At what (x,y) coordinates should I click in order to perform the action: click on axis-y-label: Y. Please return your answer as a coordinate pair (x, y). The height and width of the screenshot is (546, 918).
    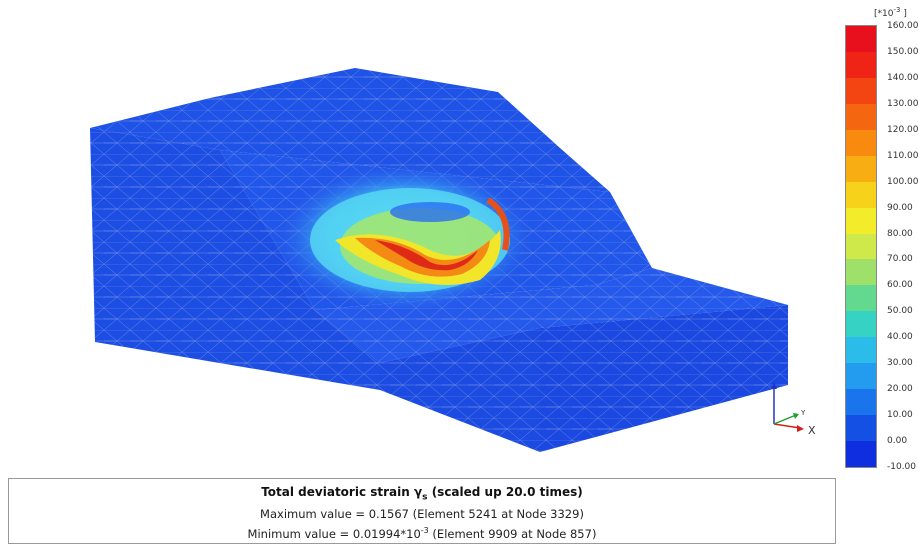
    Looking at the image, I should click on (803, 413).